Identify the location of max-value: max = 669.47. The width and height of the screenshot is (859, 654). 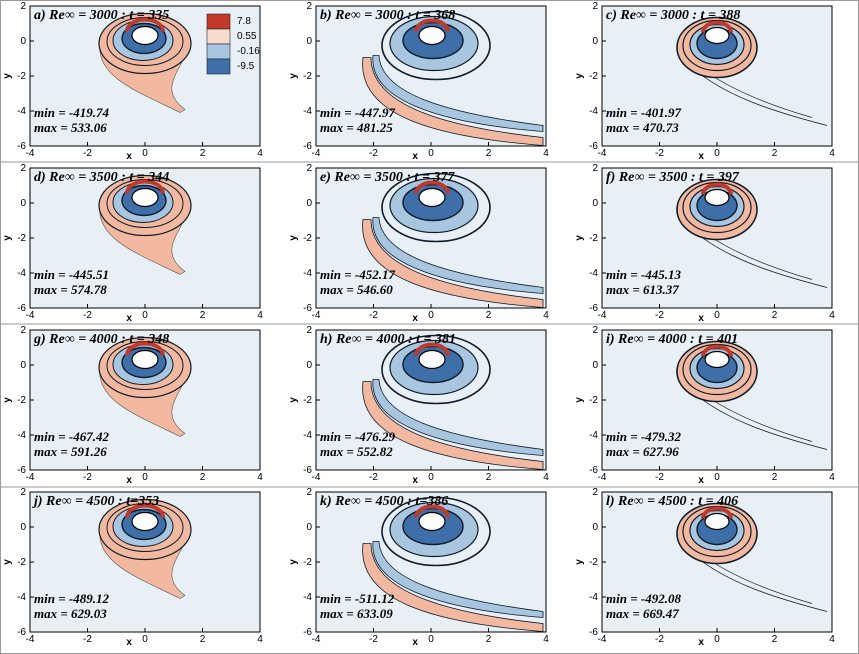
(642, 613).